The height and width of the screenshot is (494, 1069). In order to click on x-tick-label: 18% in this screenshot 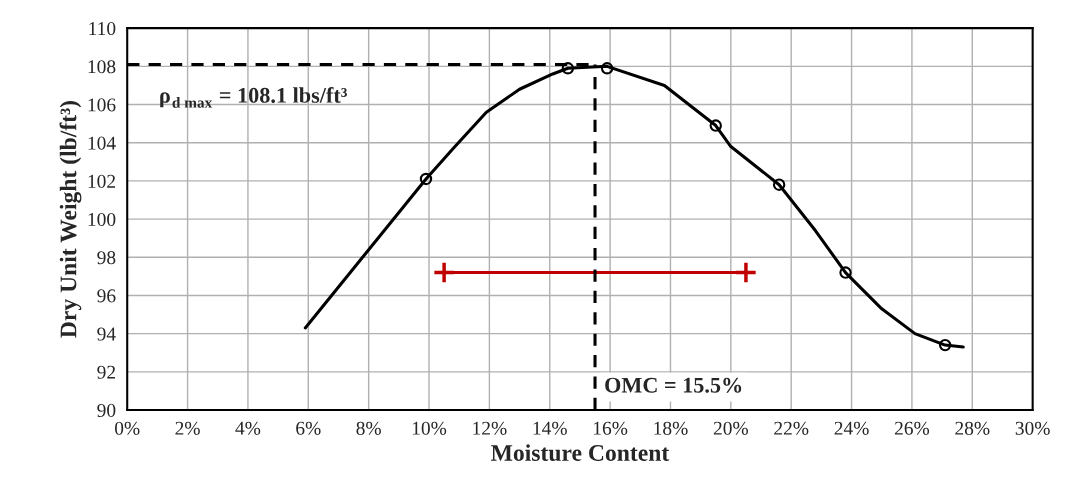, I will do `click(671, 428)`.